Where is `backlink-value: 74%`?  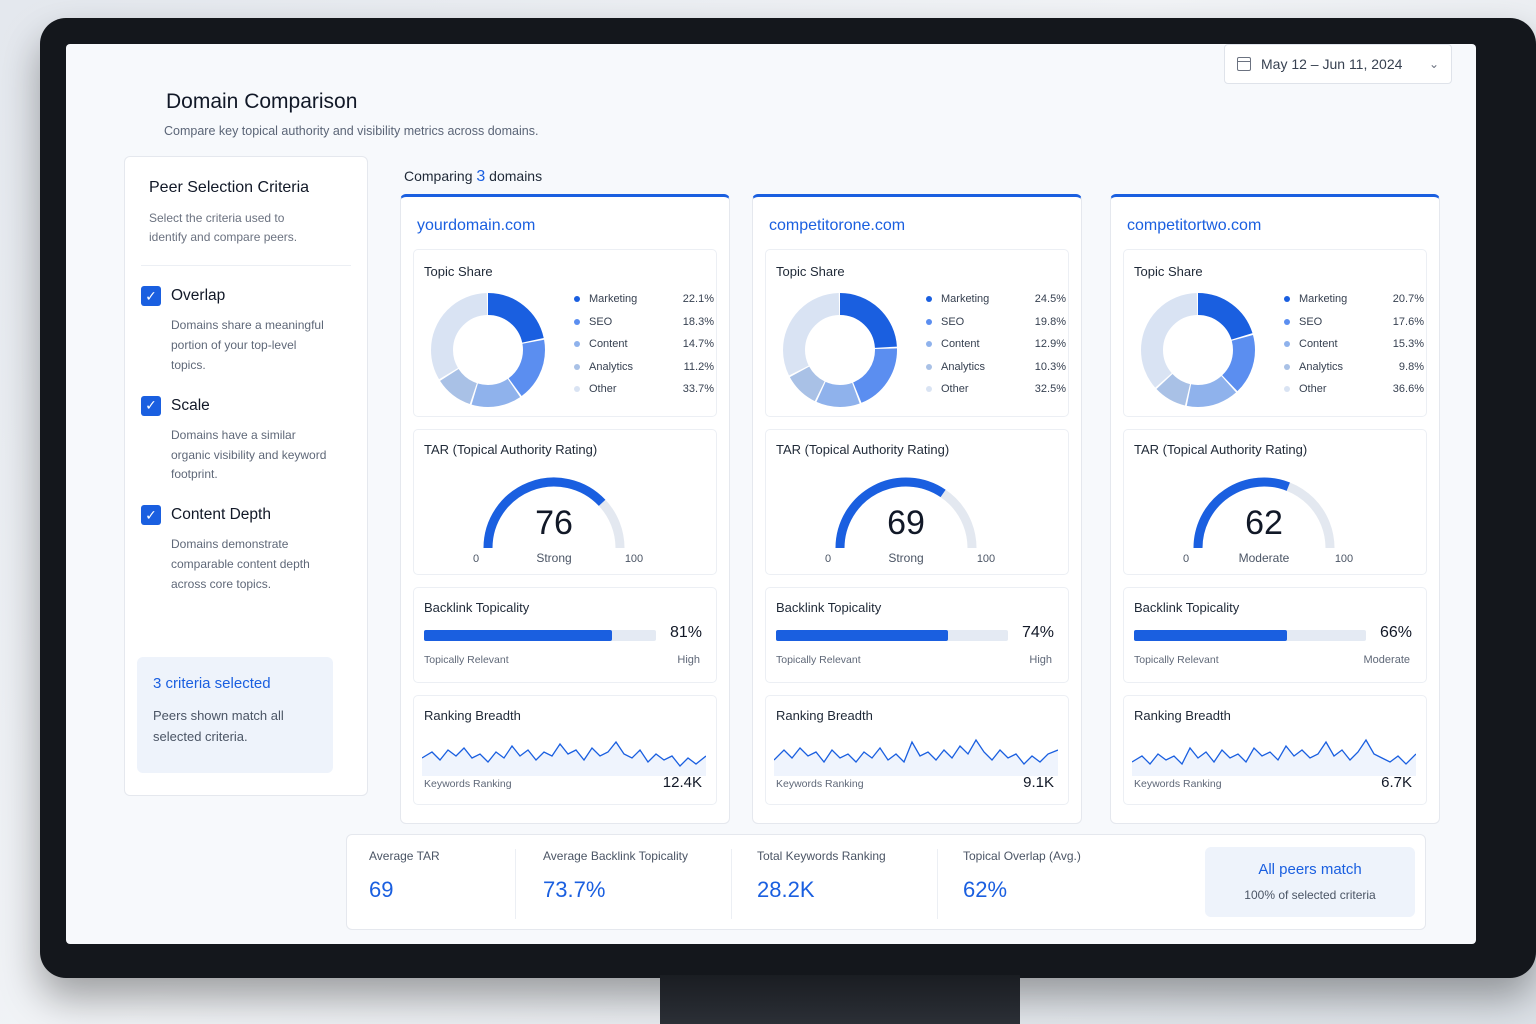 backlink-value: 74% is located at coordinates (1037, 632).